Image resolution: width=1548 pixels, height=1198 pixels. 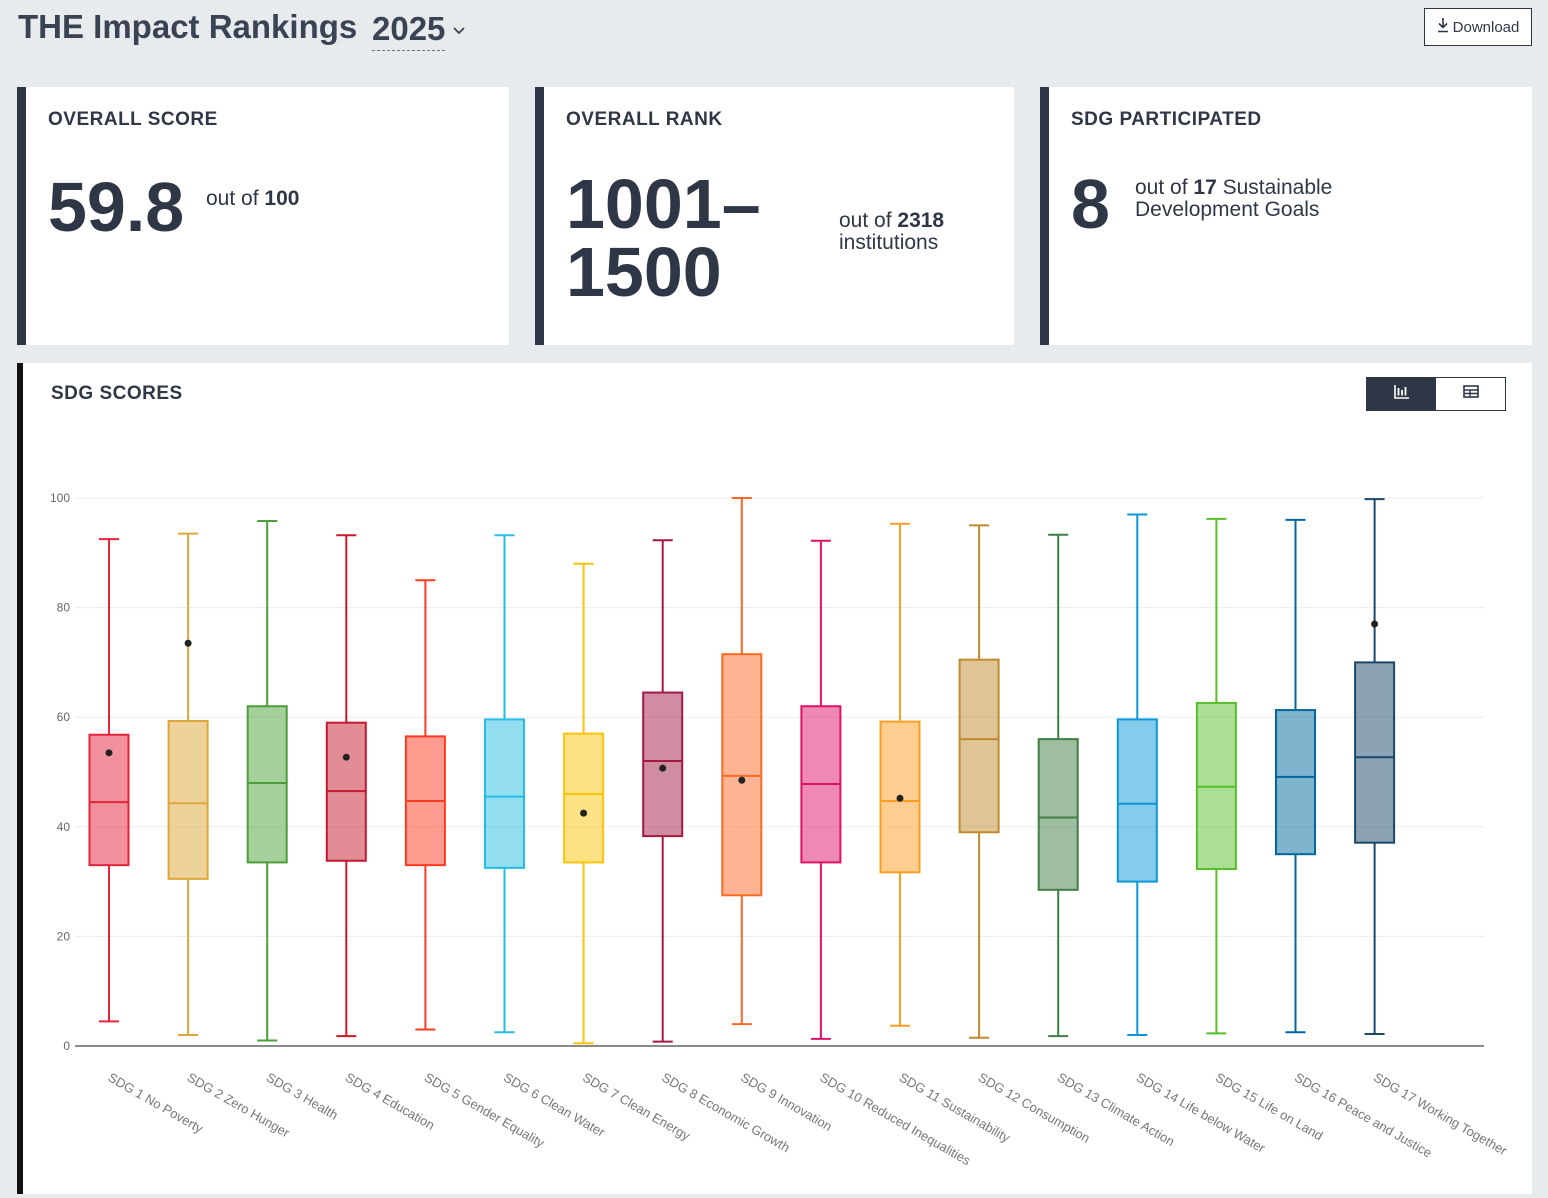 I want to click on x-tick-label: SDG 16 Peace and Justice, so click(x=1363, y=1115).